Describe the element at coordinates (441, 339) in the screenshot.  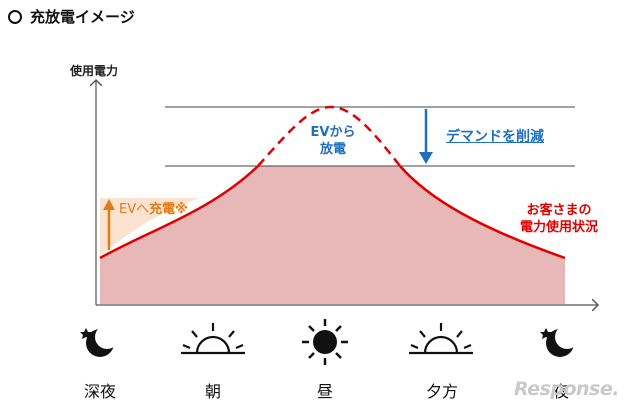
I see `sunset-icon` at that location.